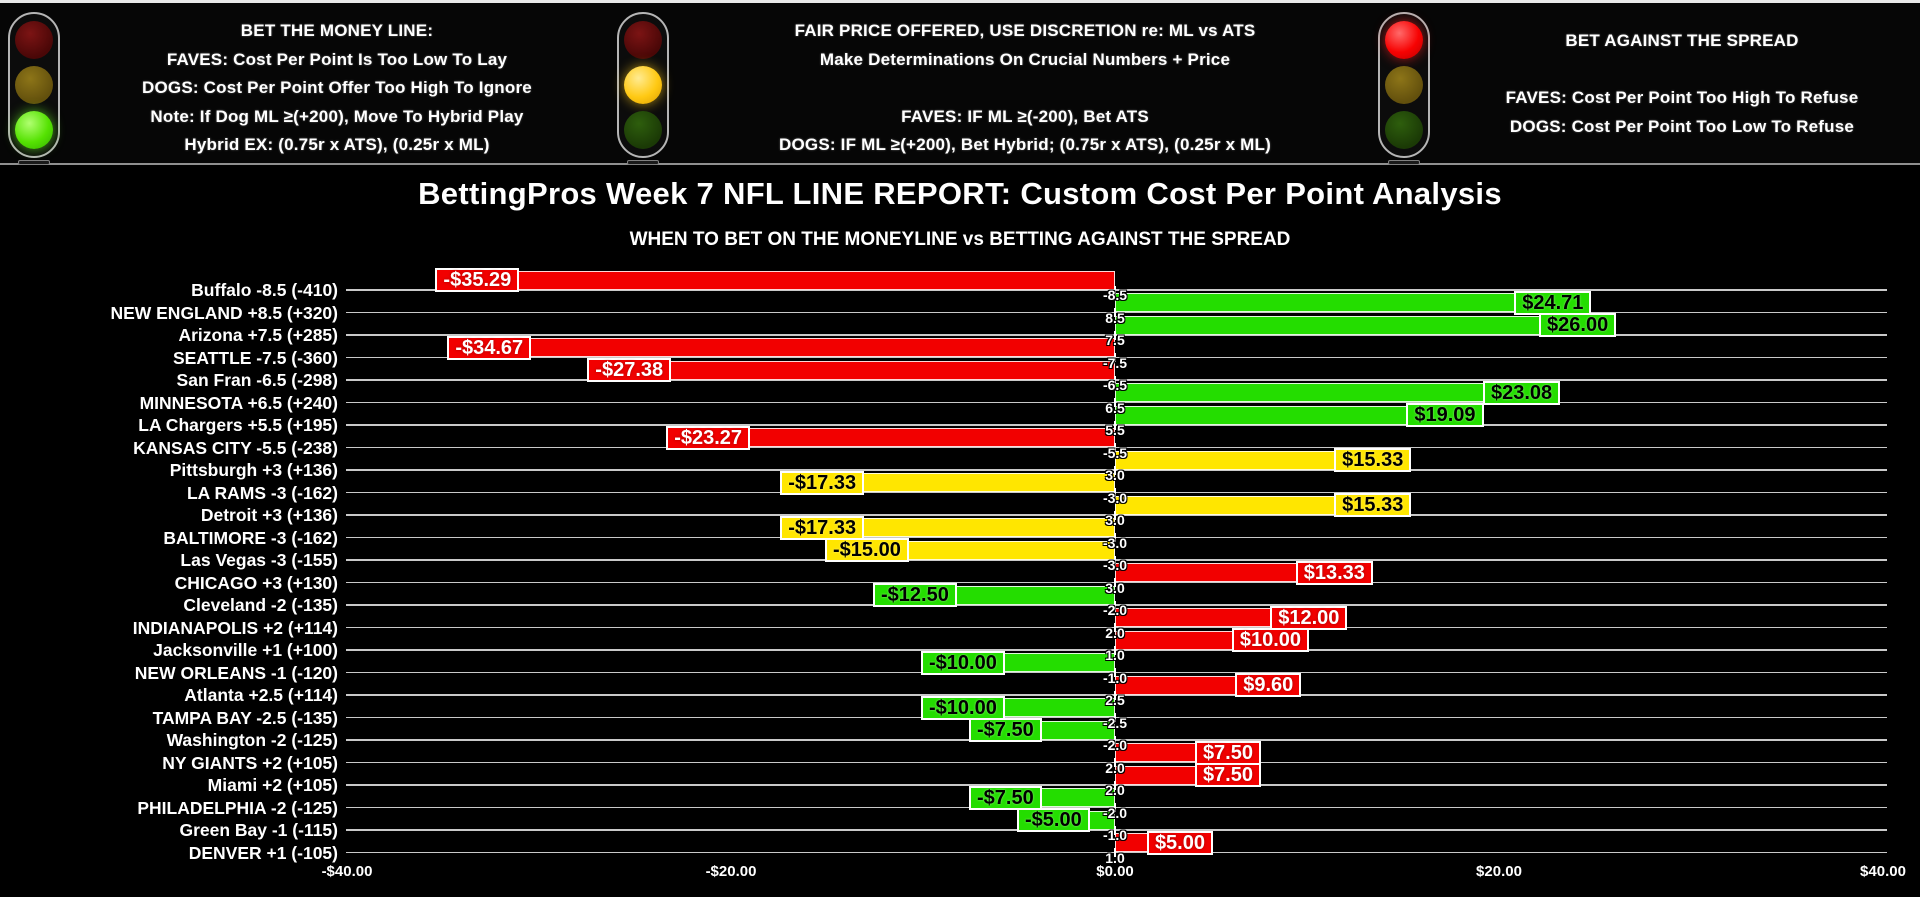 The height and width of the screenshot is (897, 1920). I want to click on strategy-line: Hybrid EX: (0.75r x ATS), (0.25r x ML), so click(337, 145).